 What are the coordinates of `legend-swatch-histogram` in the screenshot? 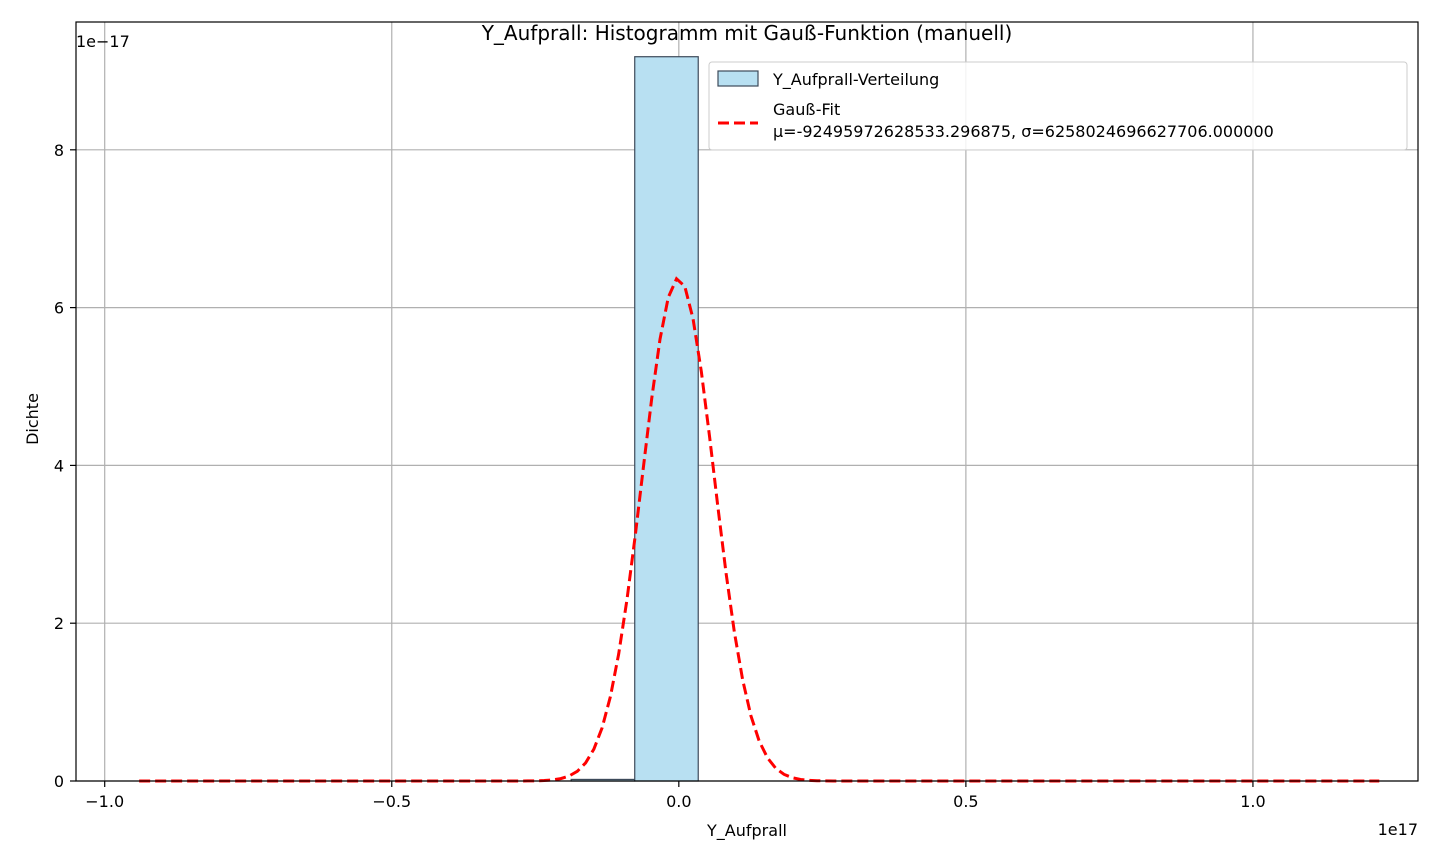 It's located at (738, 78).